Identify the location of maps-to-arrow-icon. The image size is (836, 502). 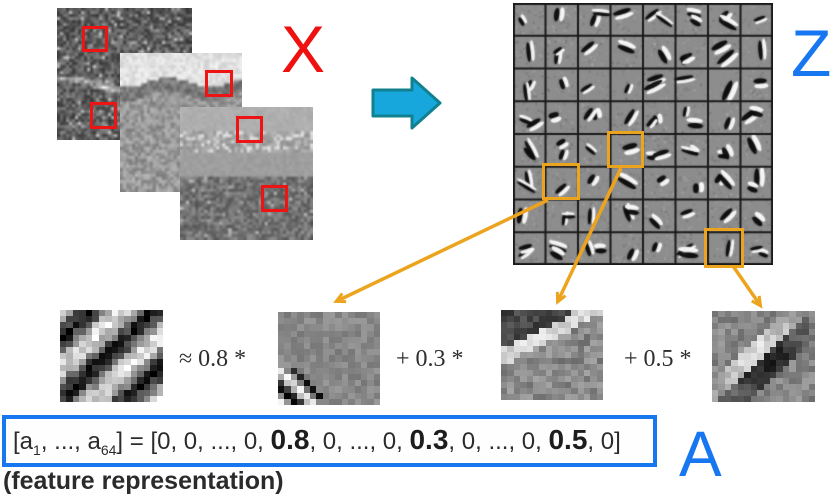
(406, 103).